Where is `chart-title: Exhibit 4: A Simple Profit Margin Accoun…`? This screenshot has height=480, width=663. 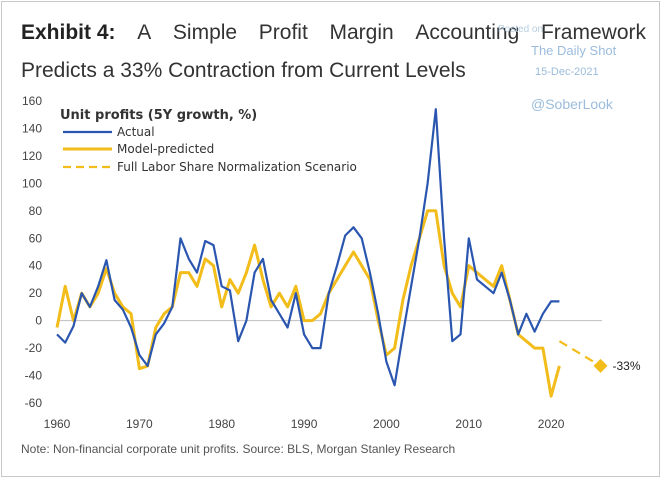 chart-title: Exhibit 4: A Simple Profit Margin Accoun… is located at coordinates (333, 52).